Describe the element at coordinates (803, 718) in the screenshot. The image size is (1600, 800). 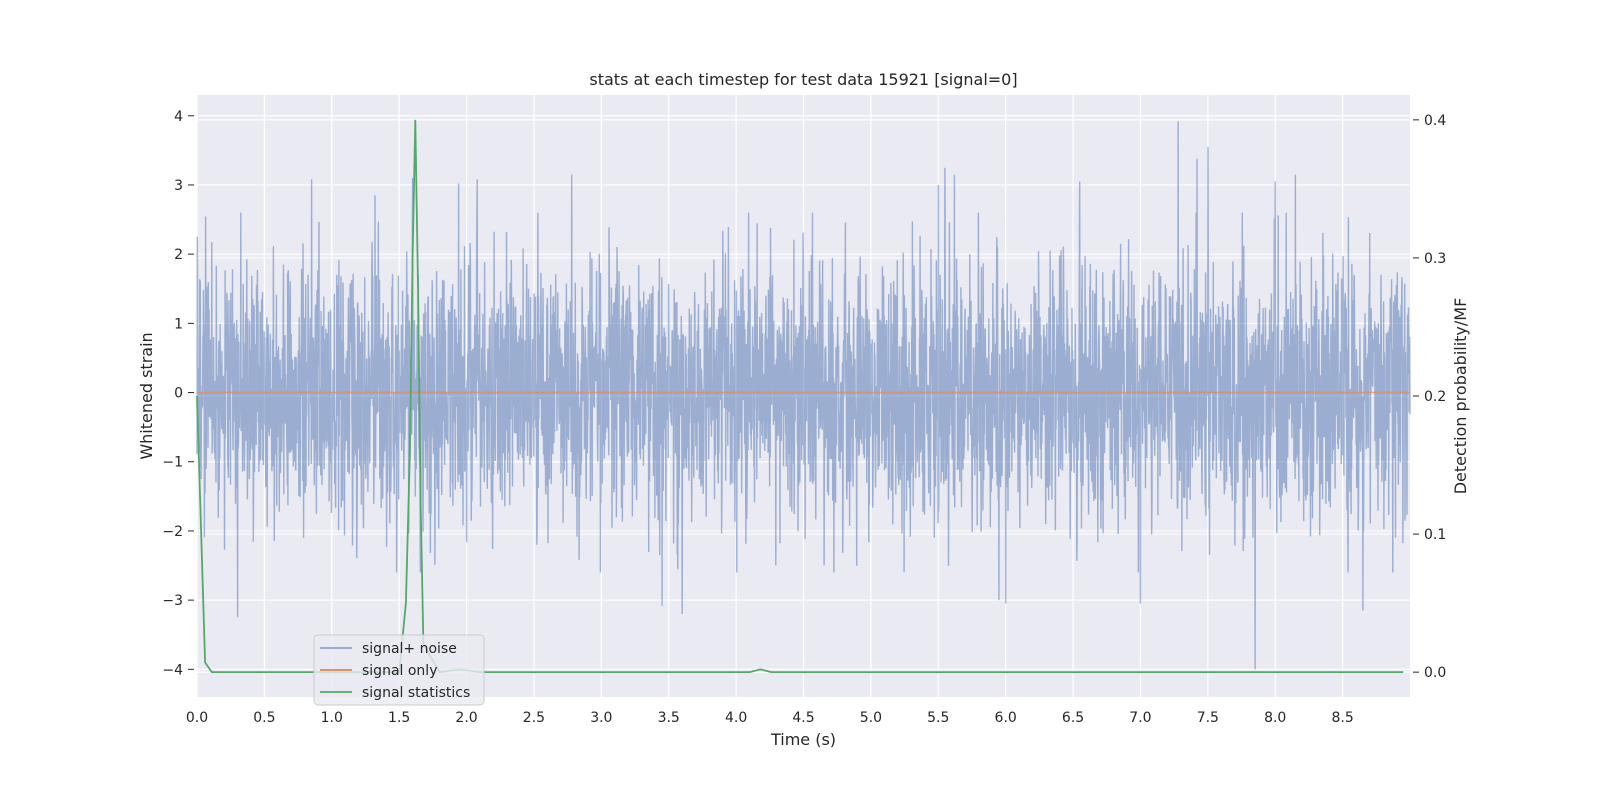
I see `x-tick-label: 4.5` at that location.